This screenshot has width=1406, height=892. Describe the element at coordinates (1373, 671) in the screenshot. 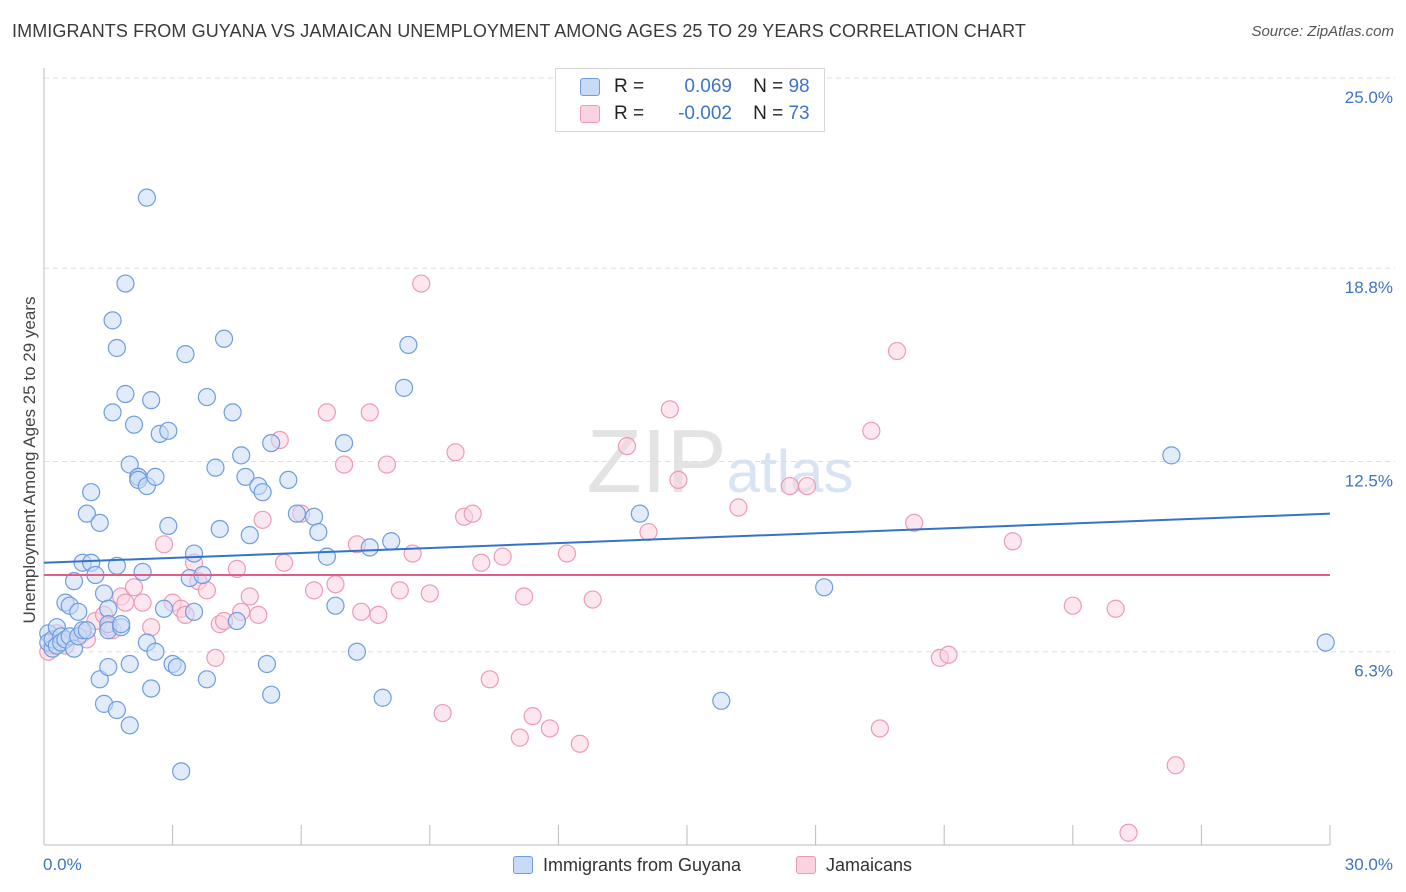

I see `y-tick-label: 6.3%` at that location.